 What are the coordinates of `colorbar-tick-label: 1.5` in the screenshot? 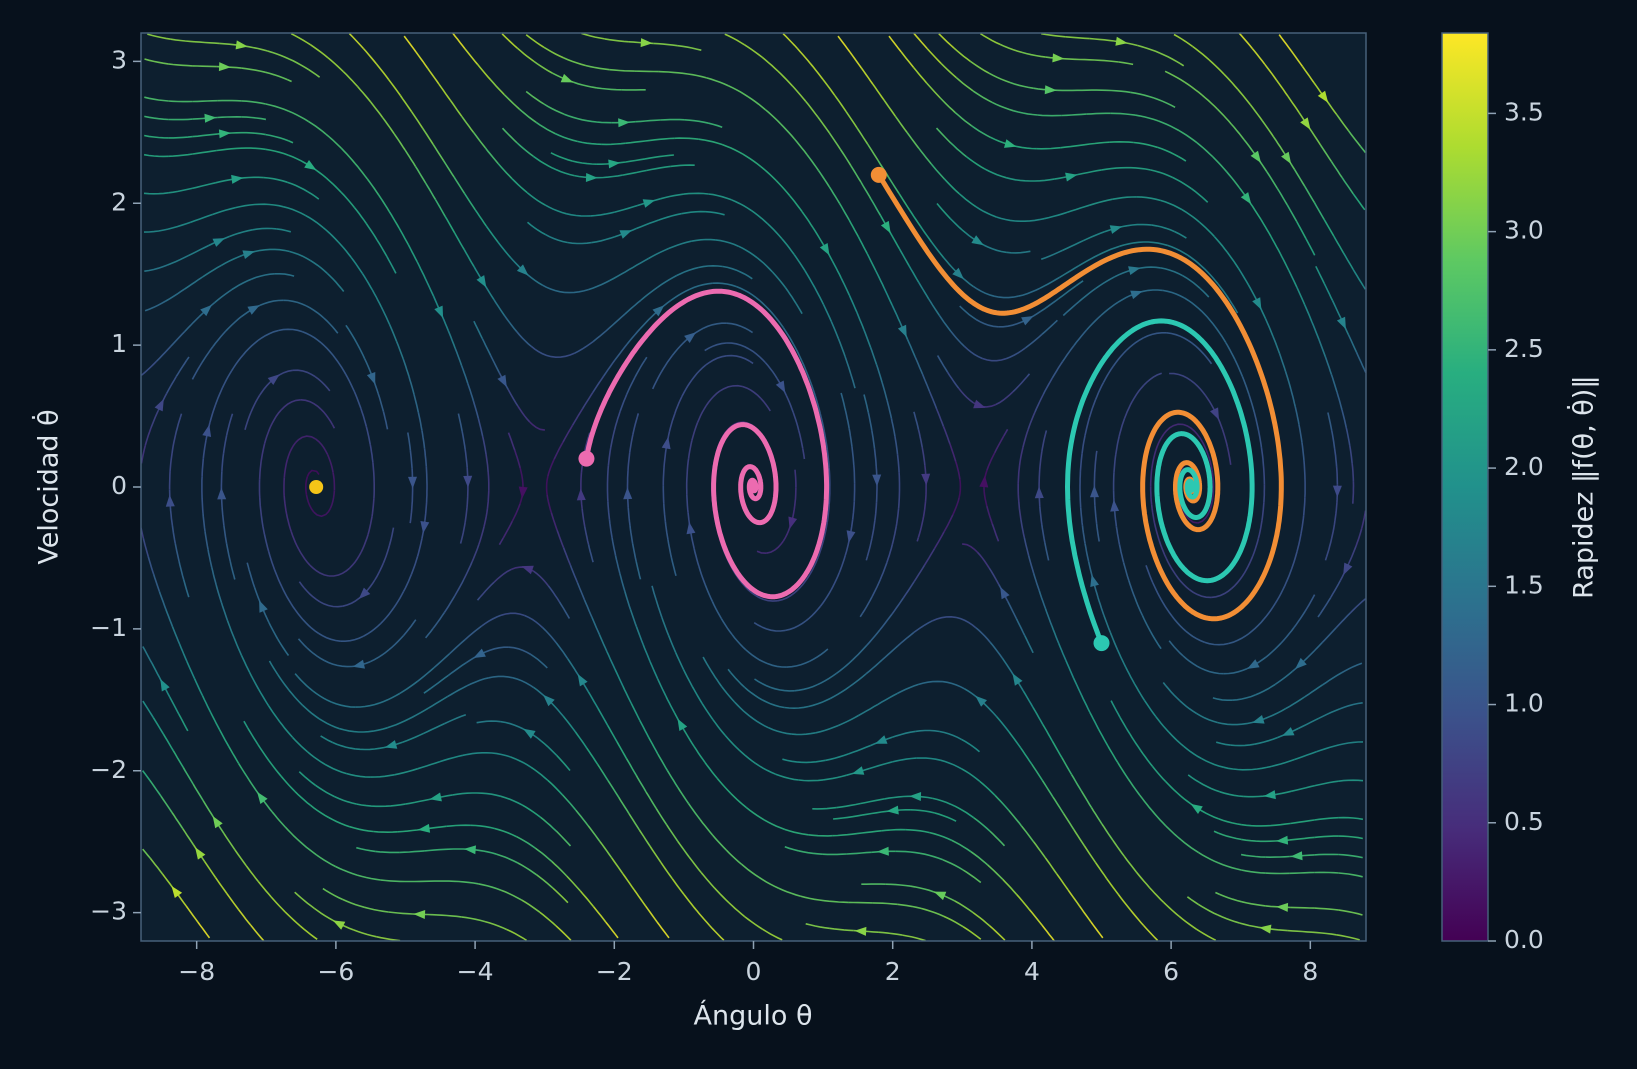 It's located at (1524, 584).